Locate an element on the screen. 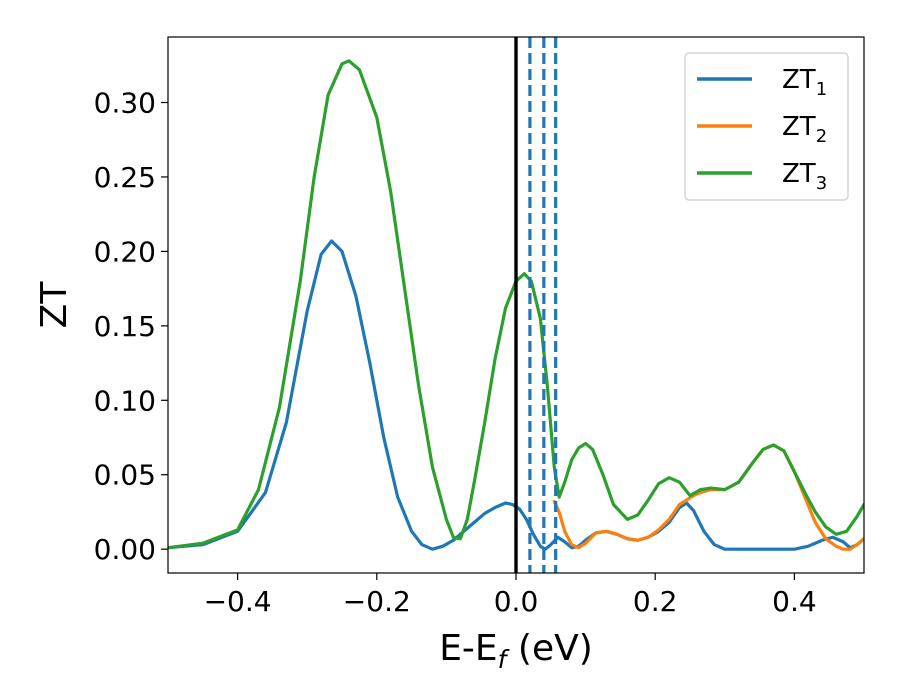 The image size is (900, 700). y-axis: 0.00 0.05 0.10 0.15 0.20 0.25 0.30 is located at coordinates (131, 326).